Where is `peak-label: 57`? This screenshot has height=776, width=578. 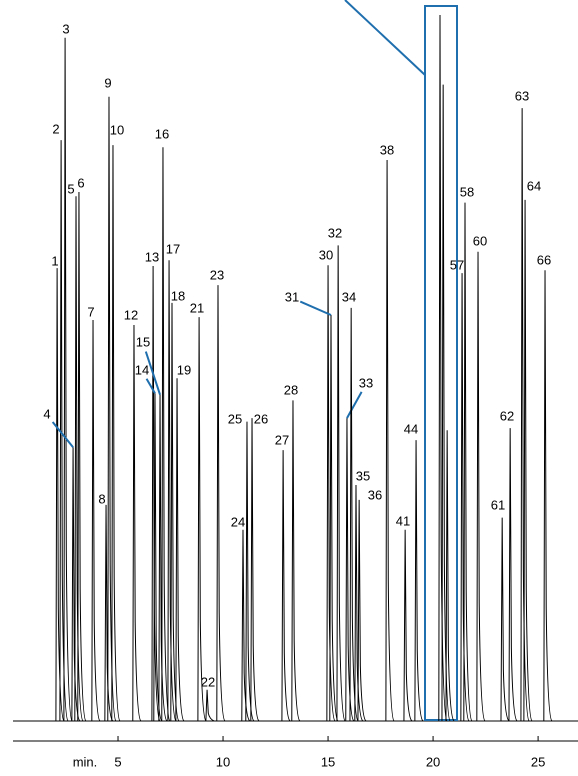
peak-label: 57 is located at coordinates (457, 264).